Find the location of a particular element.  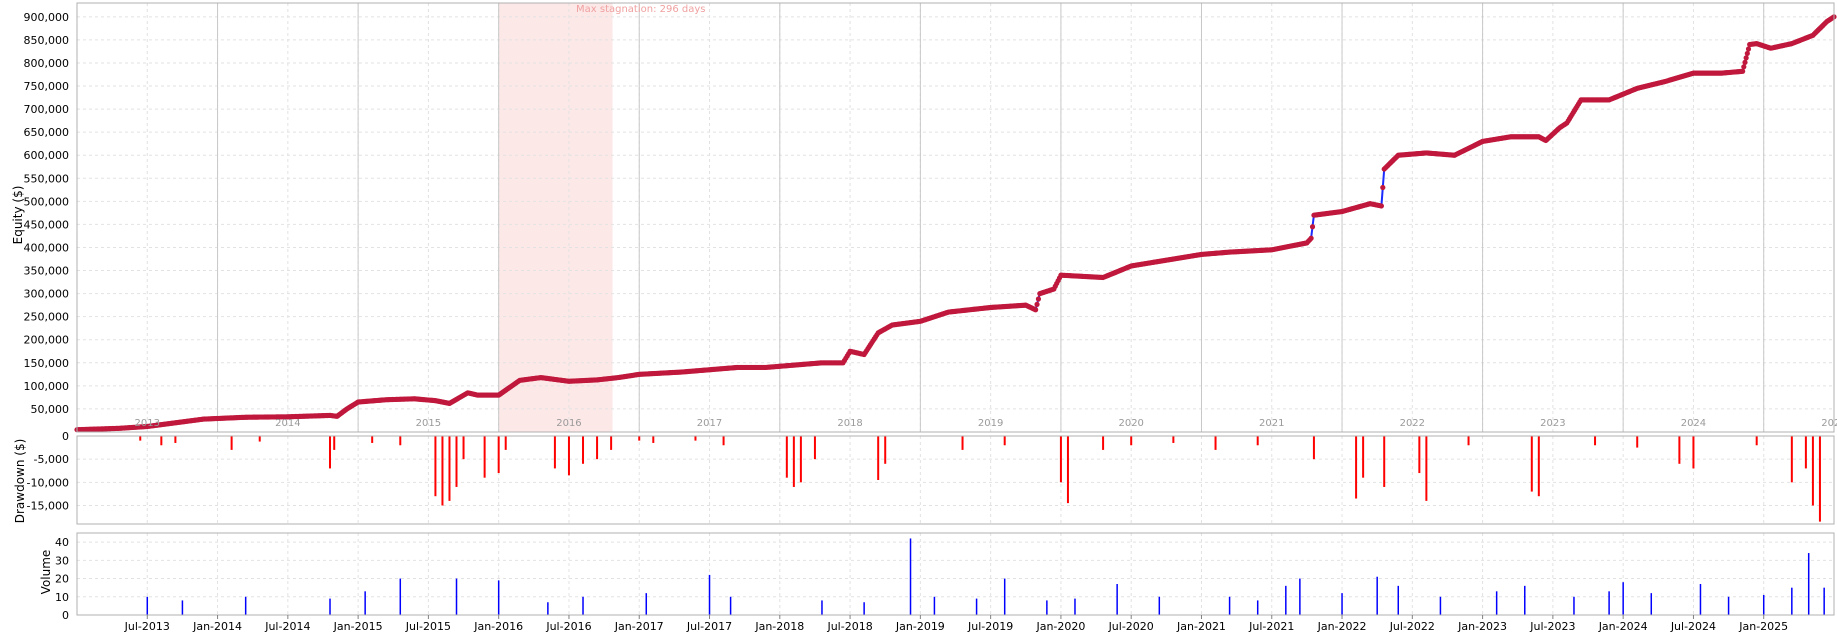

x-tick-label: Jul-2021 is located at coordinates (1271, 626).